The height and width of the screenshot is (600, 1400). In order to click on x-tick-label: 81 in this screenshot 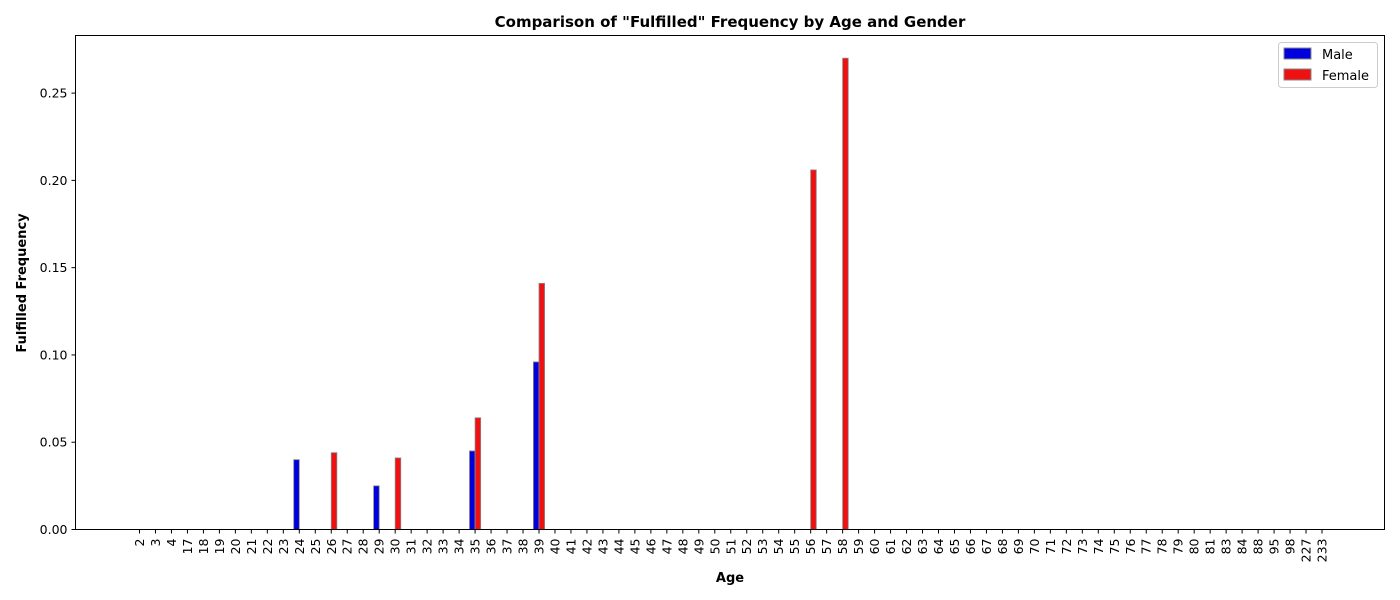, I will do `click(1210, 547)`.